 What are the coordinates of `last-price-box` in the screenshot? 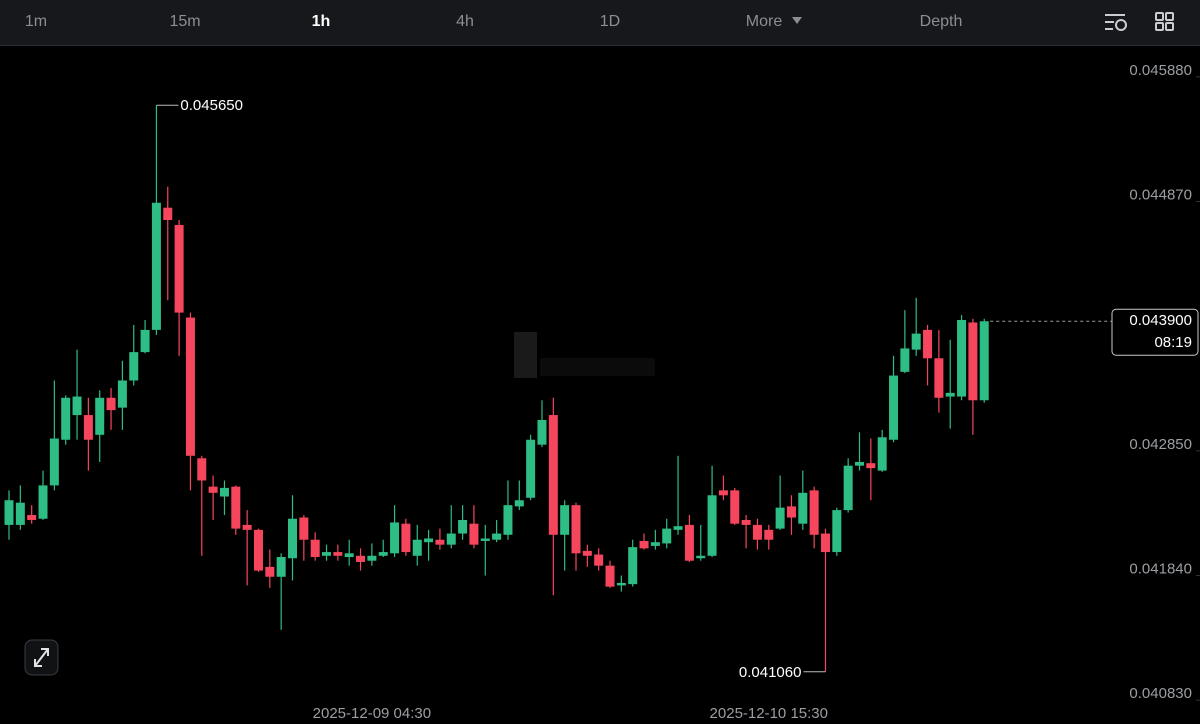 It's located at (1155, 332).